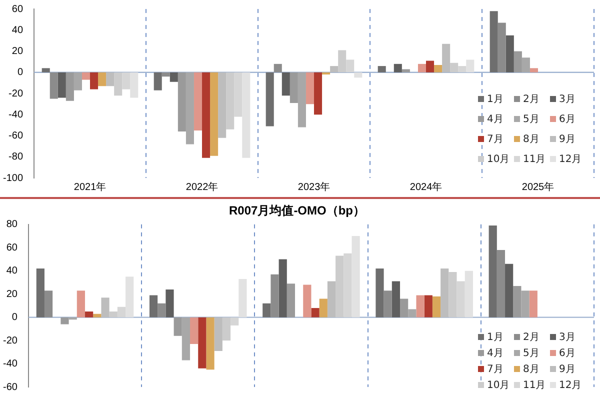  What do you see at coordinates (495, 99) in the screenshot?
I see `legend-label: 1月` at bounding box center [495, 99].